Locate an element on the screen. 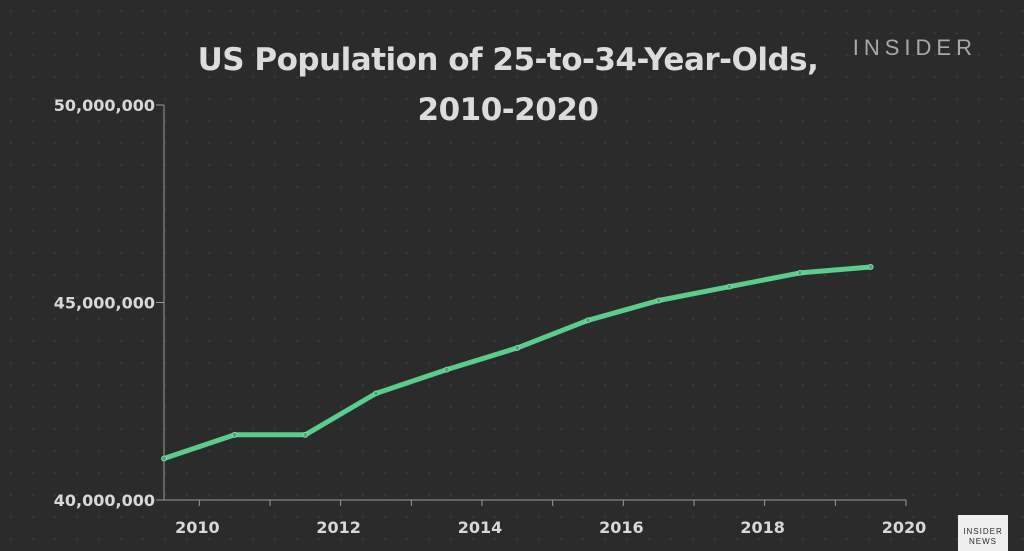  insider-logo: INSIDER is located at coordinates (914, 47).